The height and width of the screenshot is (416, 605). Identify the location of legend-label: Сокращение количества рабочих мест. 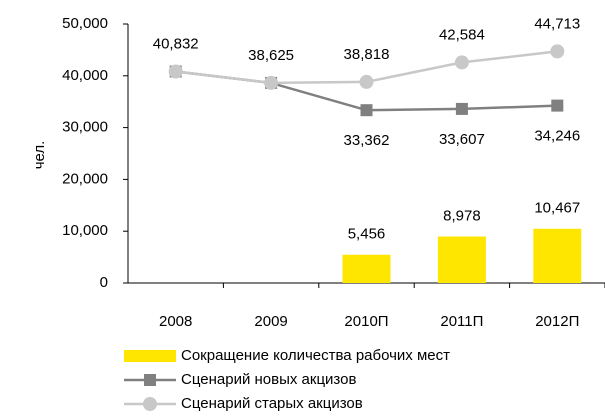
(315, 355).